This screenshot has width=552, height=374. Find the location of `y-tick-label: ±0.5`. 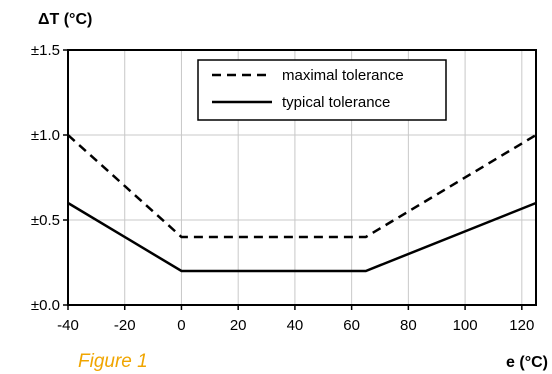

y-tick-label: ±0.5 is located at coordinates (45, 220).